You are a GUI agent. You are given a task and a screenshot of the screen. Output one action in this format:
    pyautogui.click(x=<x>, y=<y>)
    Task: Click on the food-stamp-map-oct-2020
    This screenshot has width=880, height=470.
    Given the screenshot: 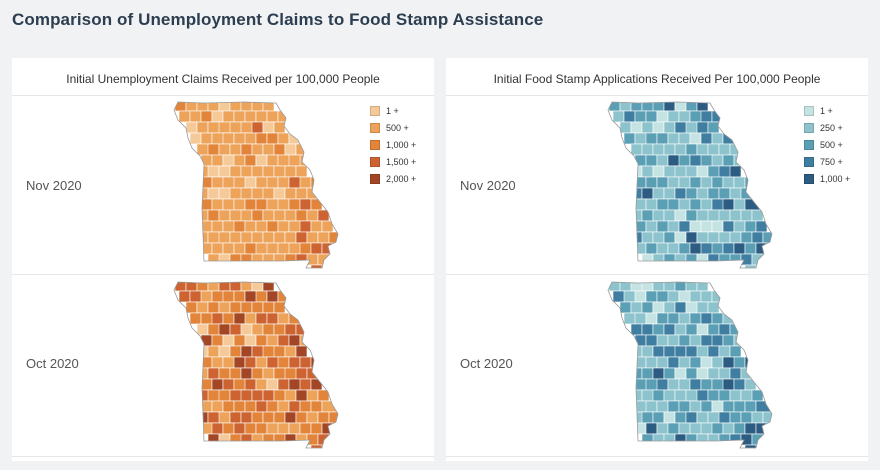 What is the action you would take?
    pyautogui.click(x=693, y=365)
    